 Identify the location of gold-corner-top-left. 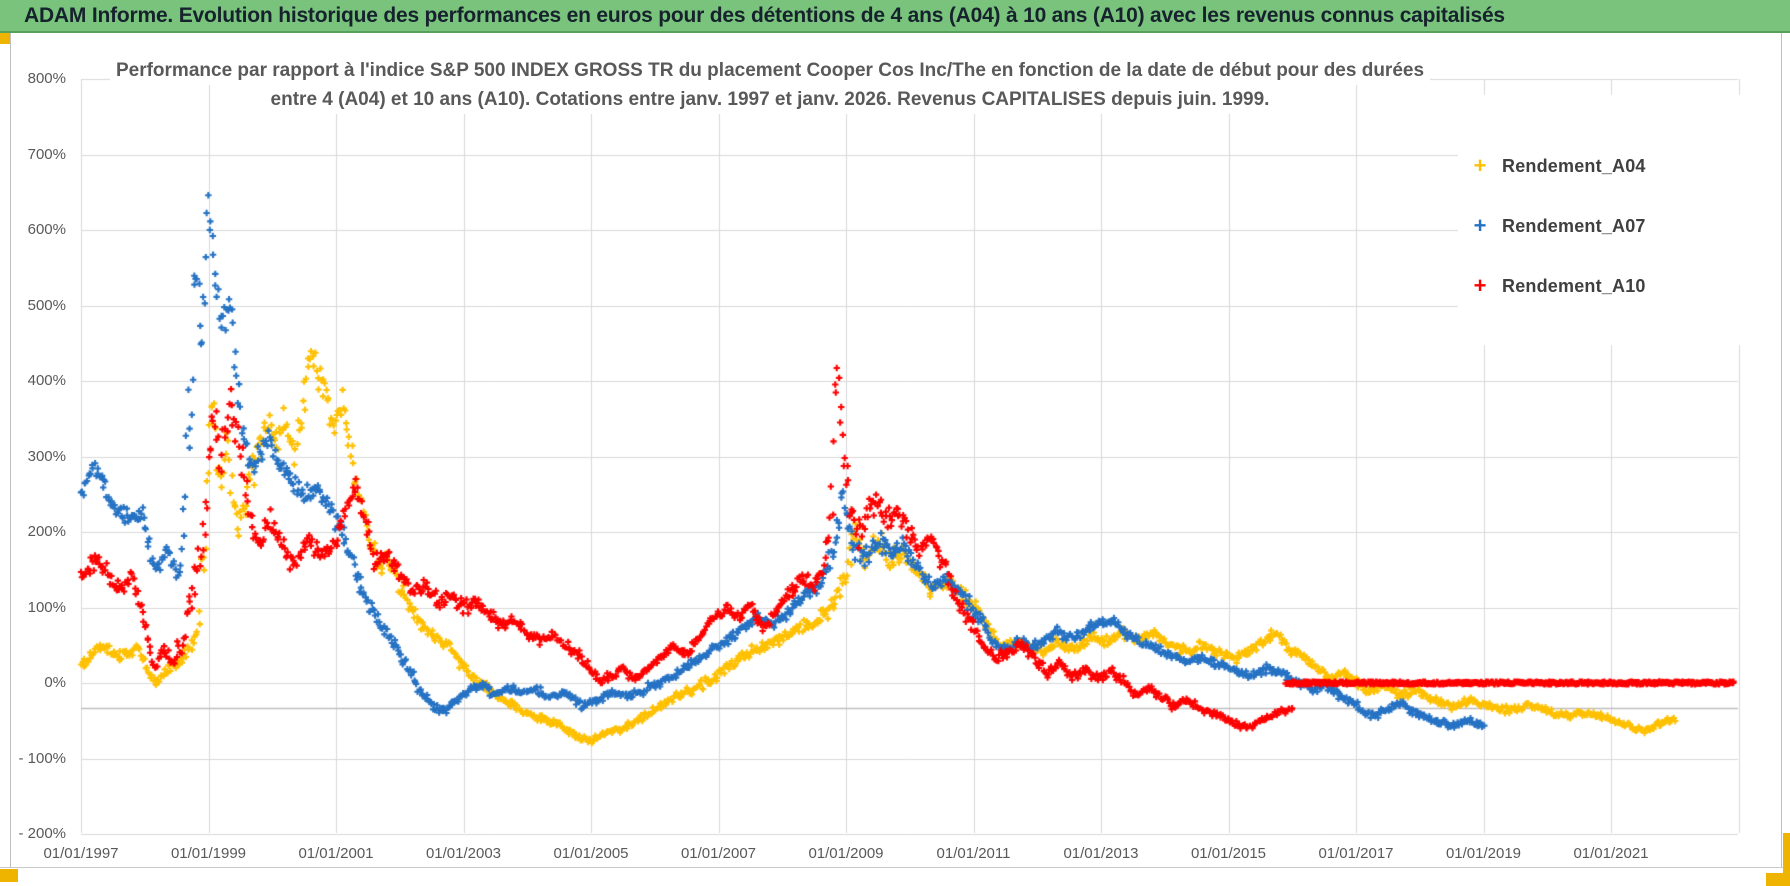
(5, 38).